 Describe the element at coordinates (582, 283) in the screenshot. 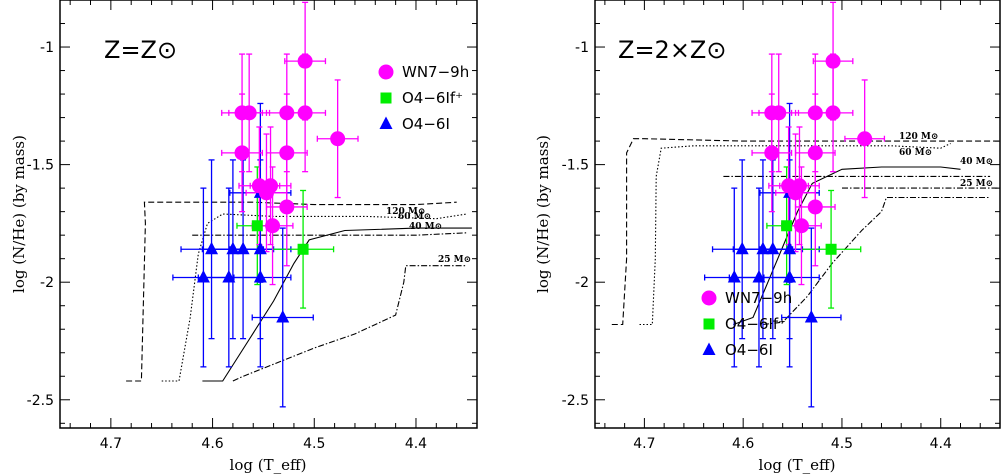

I see `right-y-tick-label: -2` at that location.